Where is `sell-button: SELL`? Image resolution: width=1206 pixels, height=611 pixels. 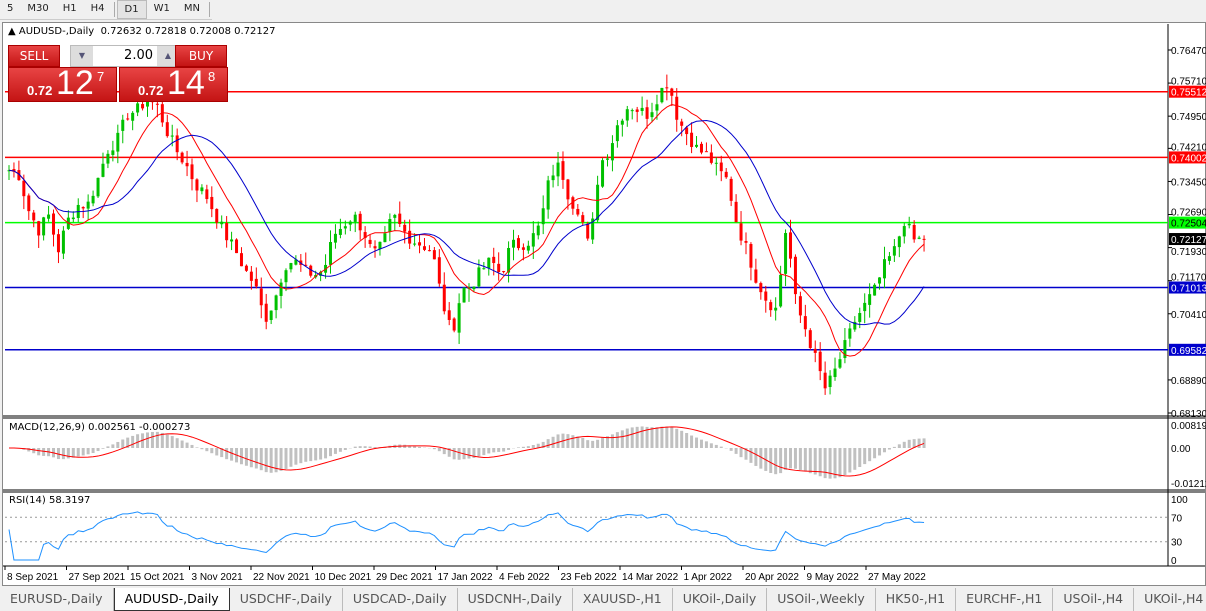 sell-button: SELL is located at coordinates (34, 56).